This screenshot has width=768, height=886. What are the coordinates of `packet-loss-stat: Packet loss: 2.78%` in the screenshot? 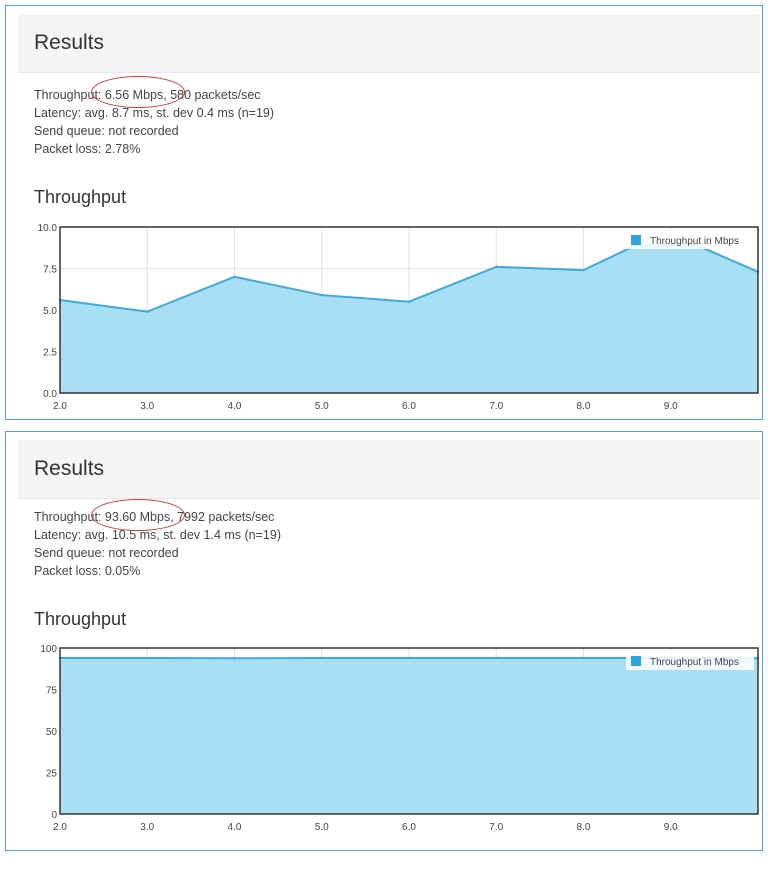 It's located at (87, 149).